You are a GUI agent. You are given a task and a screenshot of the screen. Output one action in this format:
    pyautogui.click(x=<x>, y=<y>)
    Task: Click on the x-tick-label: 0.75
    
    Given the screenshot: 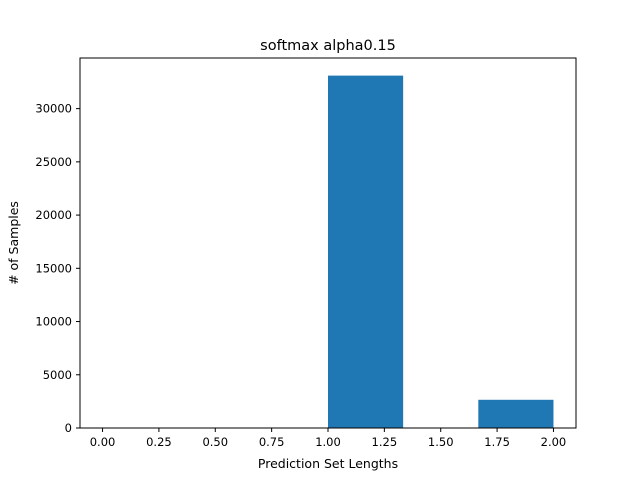 What is the action you would take?
    pyautogui.click(x=272, y=442)
    